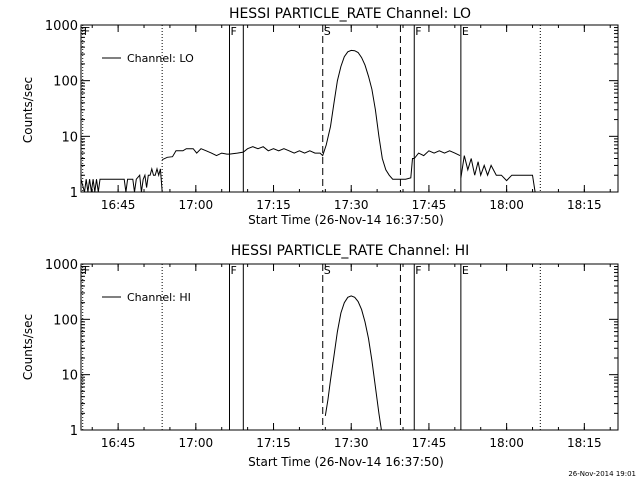 Image resolution: width=640 pixels, height=480 pixels. Describe the element at coordinates (350, 251) in the screenshot. I see `chart-title-hi: HESSI PARTICLE_RATE Channel: HI` at that location.